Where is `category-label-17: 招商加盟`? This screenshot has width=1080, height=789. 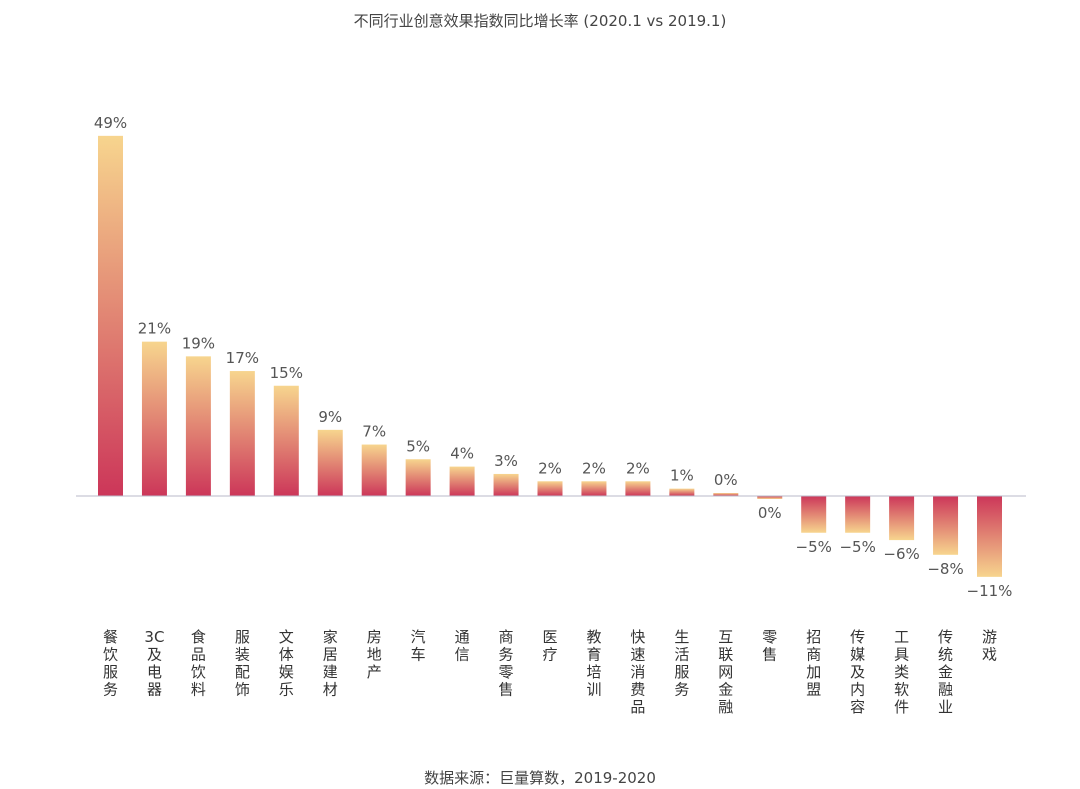 category-label-17: 招商加盟 is located at coordinates (813, 663).